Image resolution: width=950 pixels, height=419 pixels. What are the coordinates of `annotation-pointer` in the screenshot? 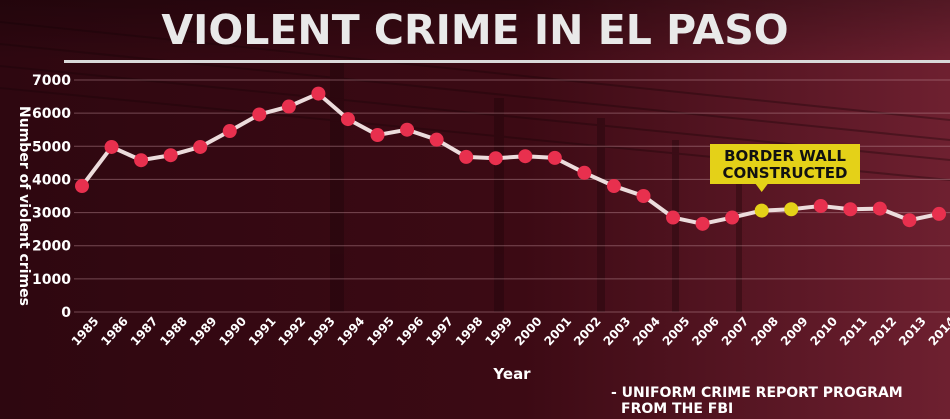 It's located at (761, 188).